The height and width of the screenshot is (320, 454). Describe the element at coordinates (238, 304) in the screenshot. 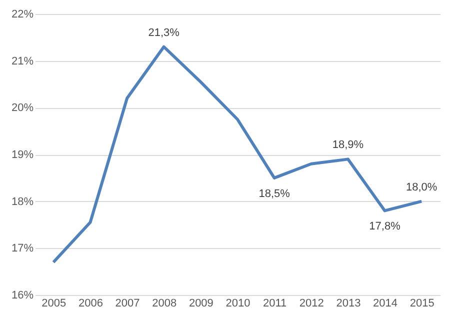

I see `x-tick-label: 2010` at that location.